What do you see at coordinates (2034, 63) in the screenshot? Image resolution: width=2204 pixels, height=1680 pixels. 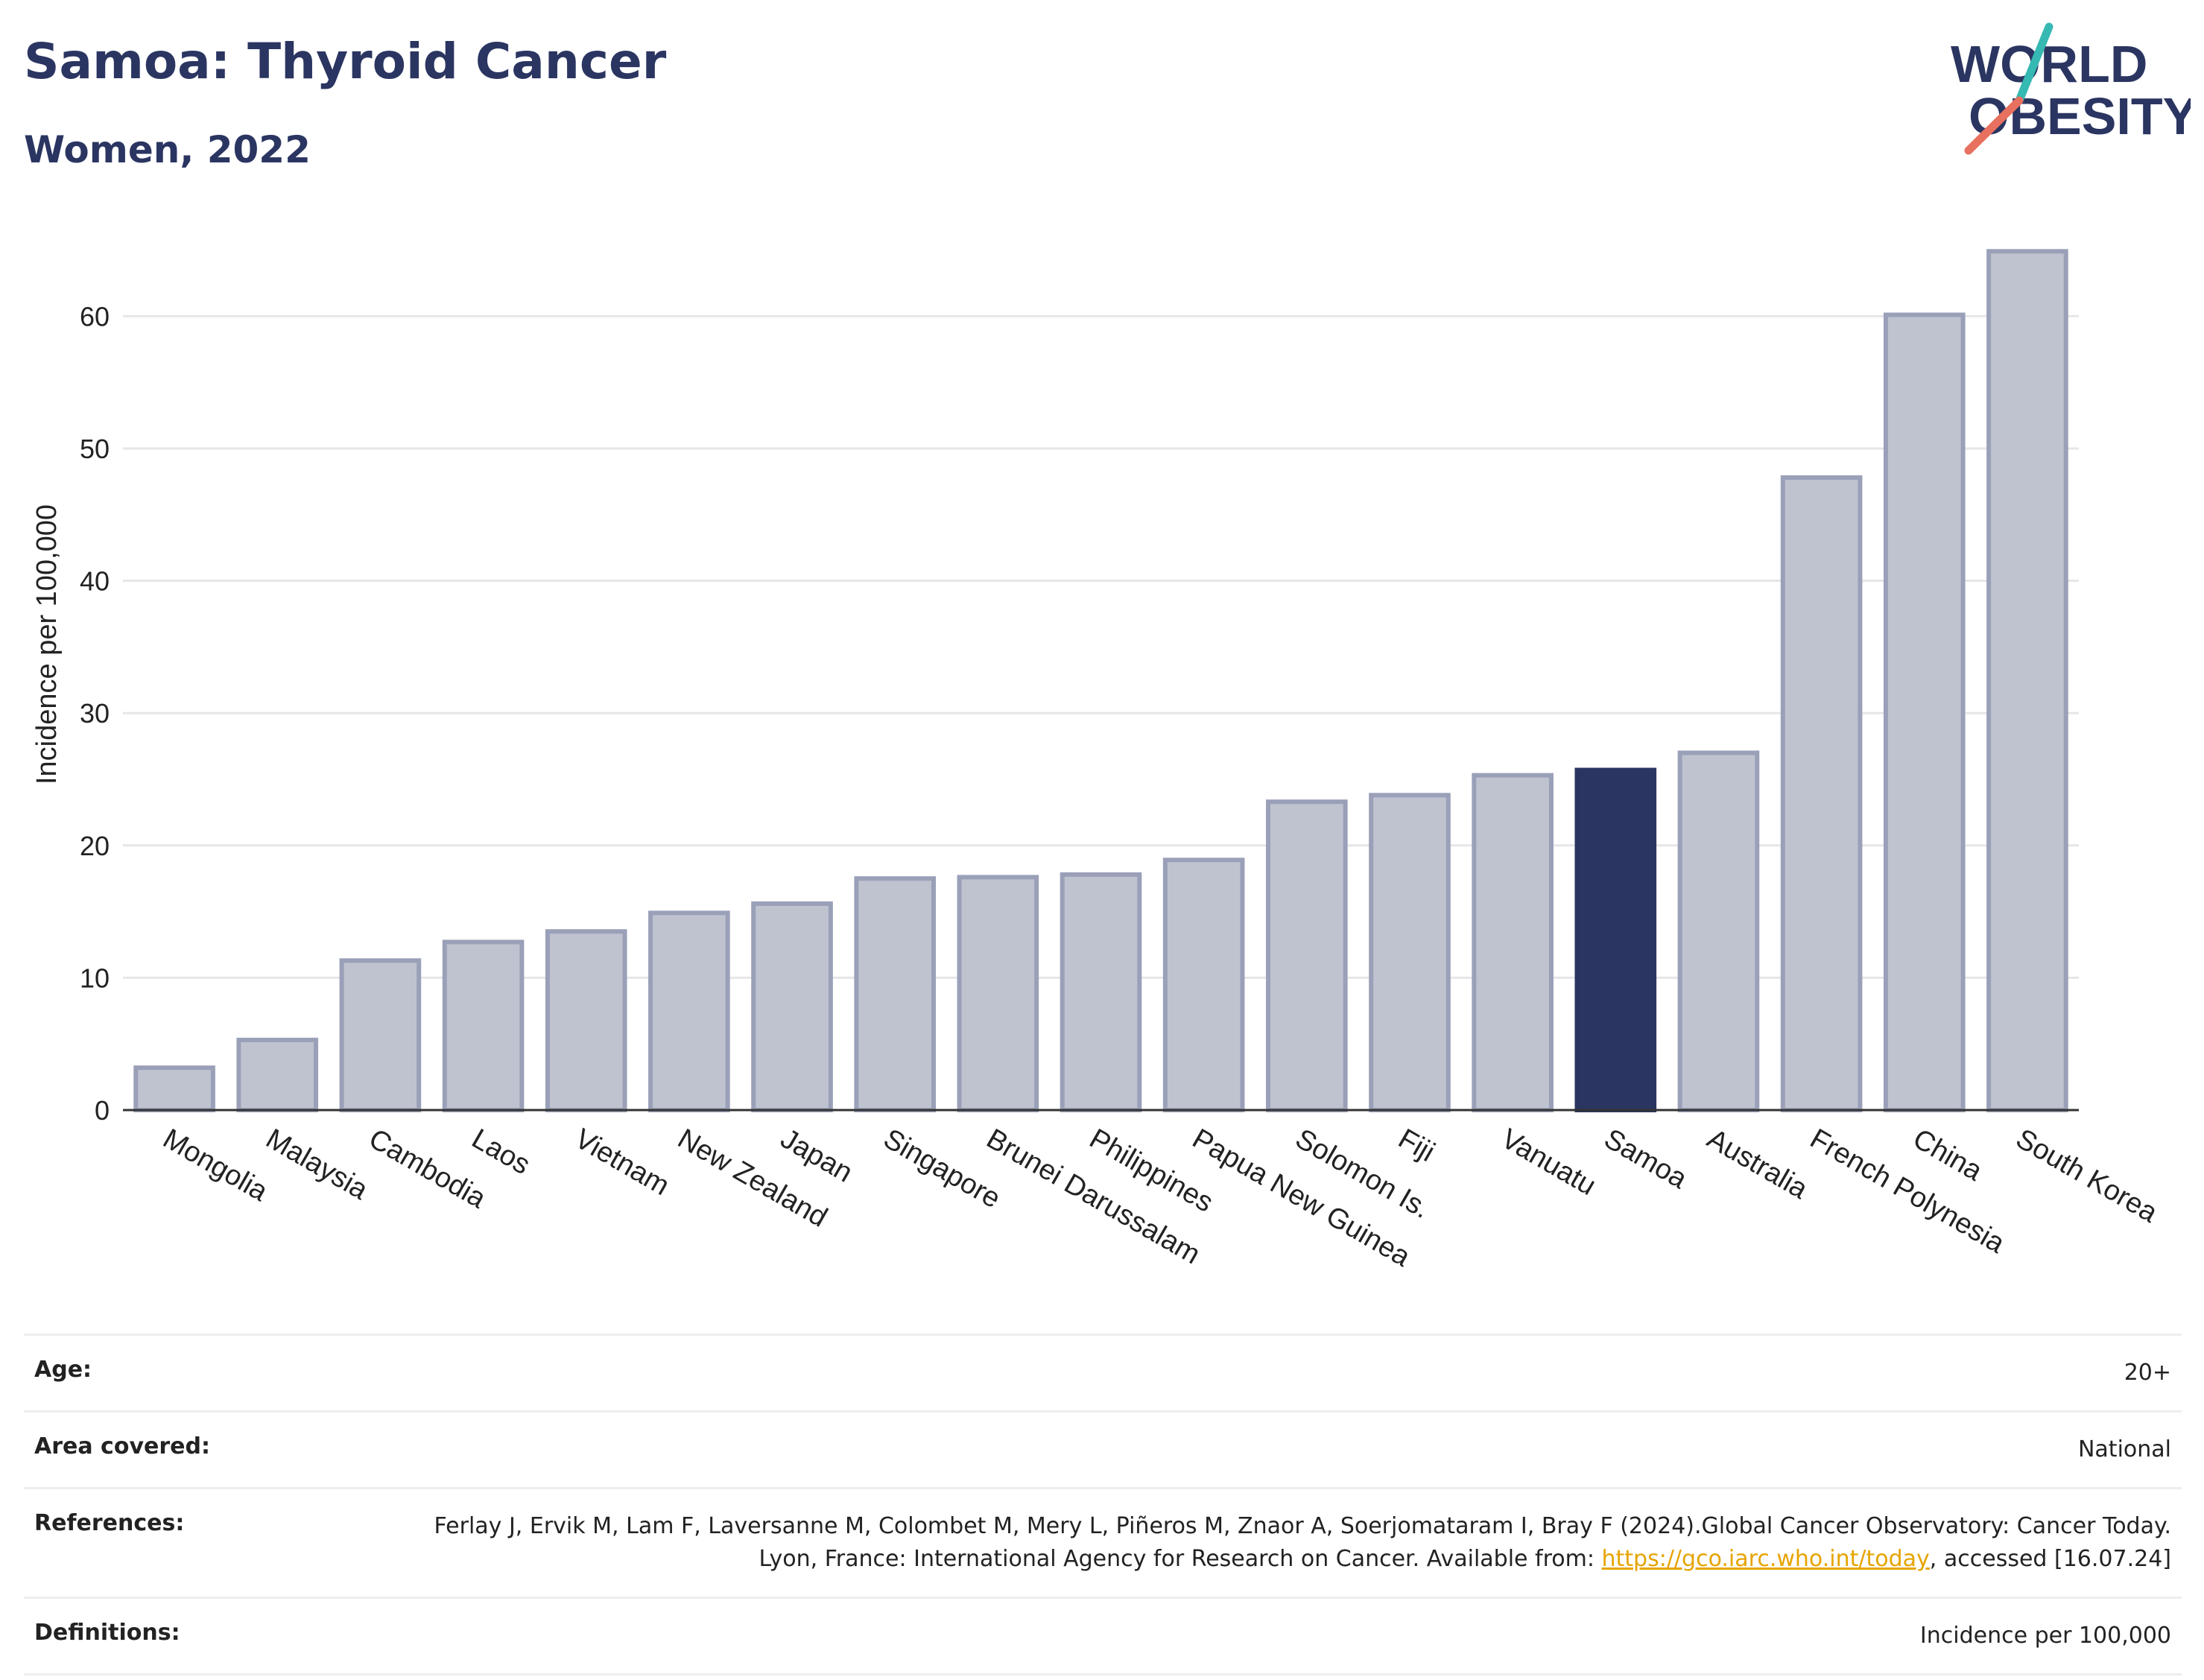 I see `logo-slash-teal` at bounding box center [2034, 63].